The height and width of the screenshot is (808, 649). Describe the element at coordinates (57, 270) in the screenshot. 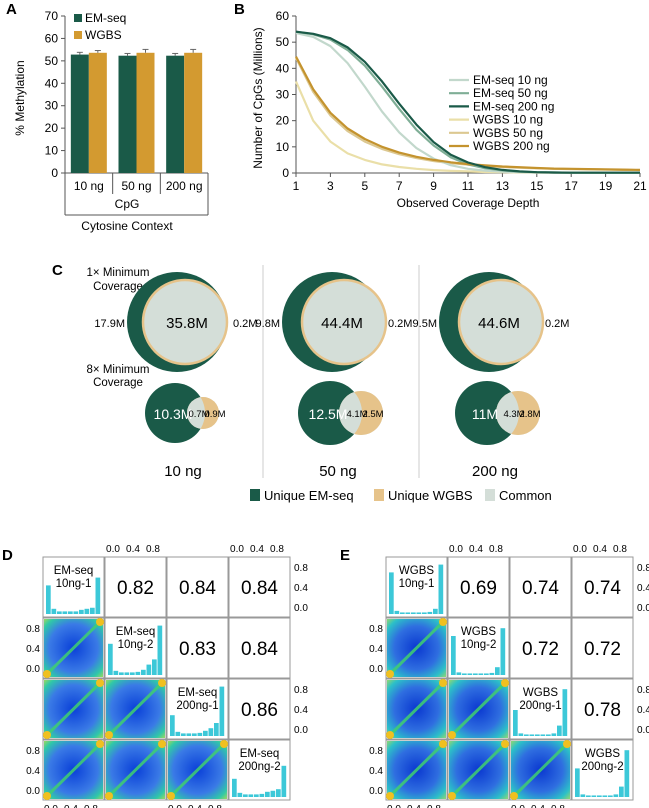

I see `panel-c-label: C` at that location.